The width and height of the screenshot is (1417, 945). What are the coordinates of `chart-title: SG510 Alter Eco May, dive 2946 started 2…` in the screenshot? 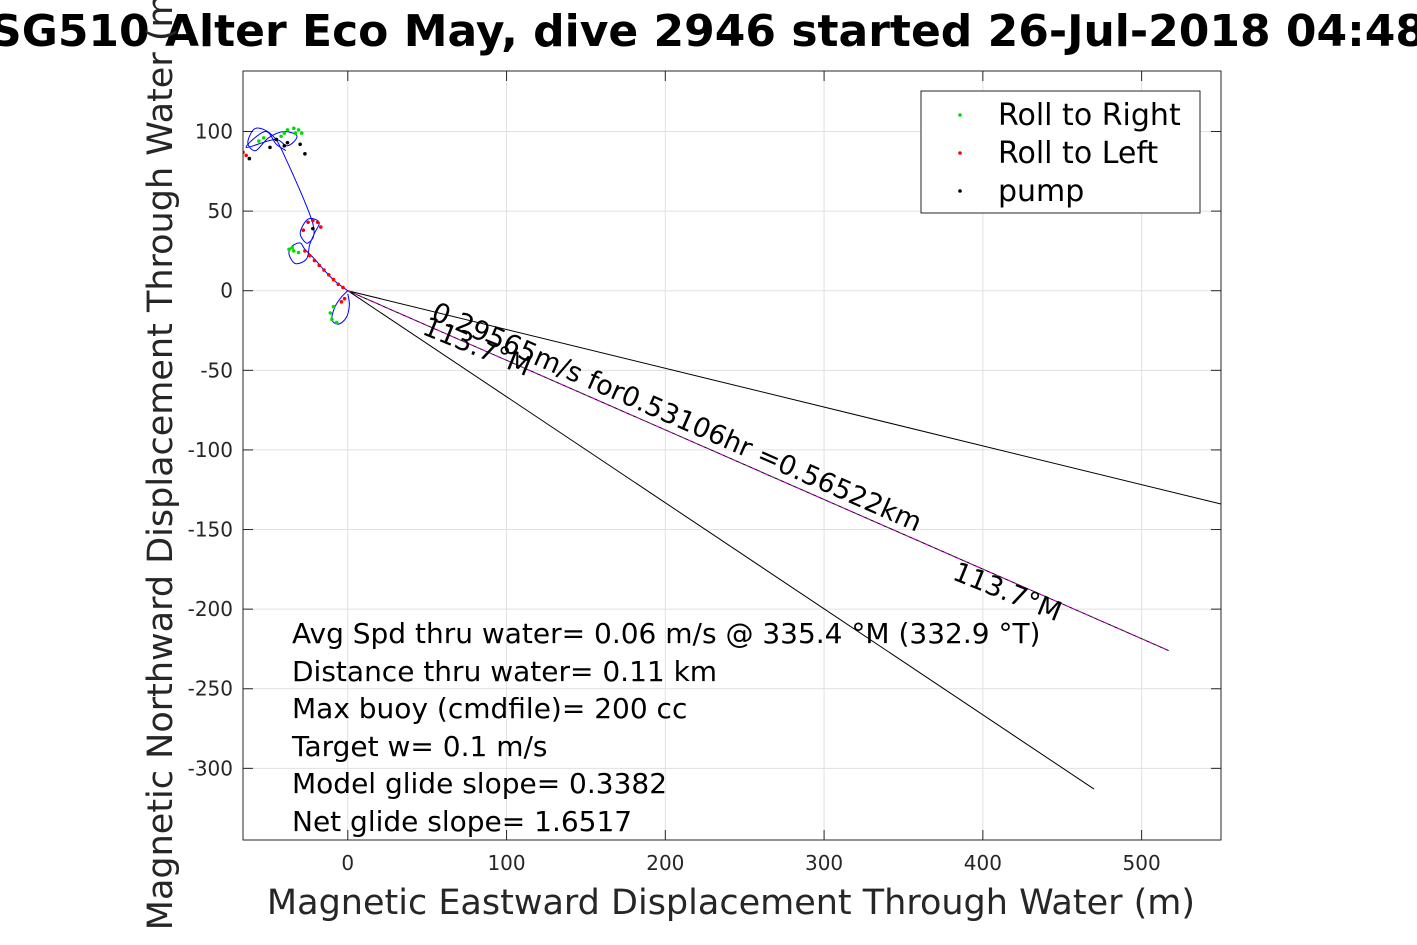 It's located at (708, 31).